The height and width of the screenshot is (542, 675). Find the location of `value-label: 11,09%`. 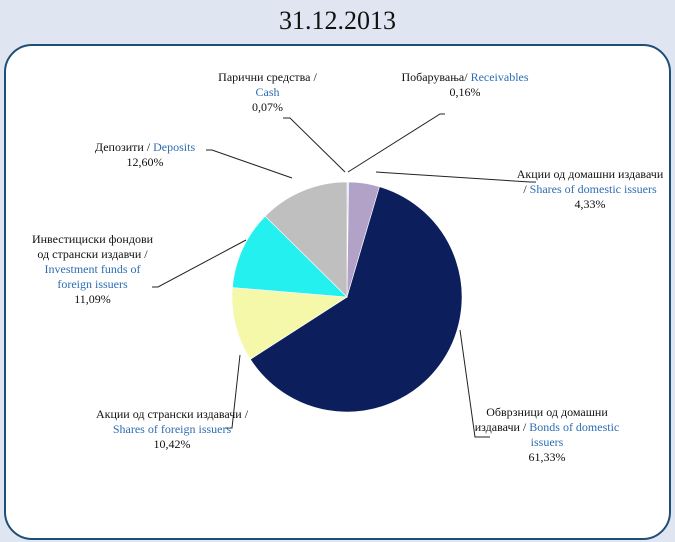

value-label: 11,09% is located at coordinates (92, 299).